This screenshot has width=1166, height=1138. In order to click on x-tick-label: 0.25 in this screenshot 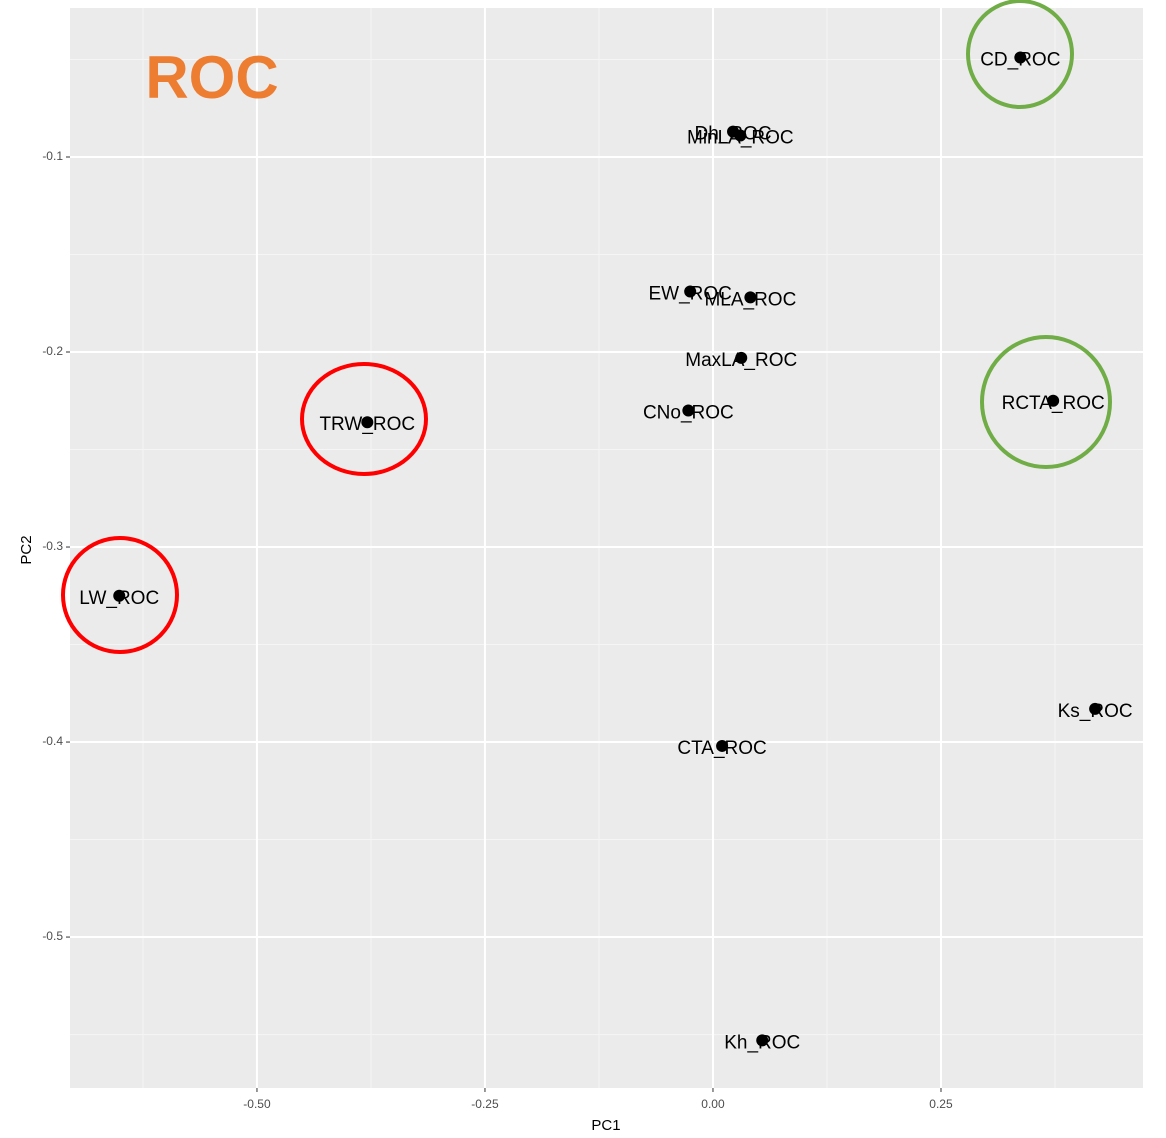, I will do `click(941, 1104)`.